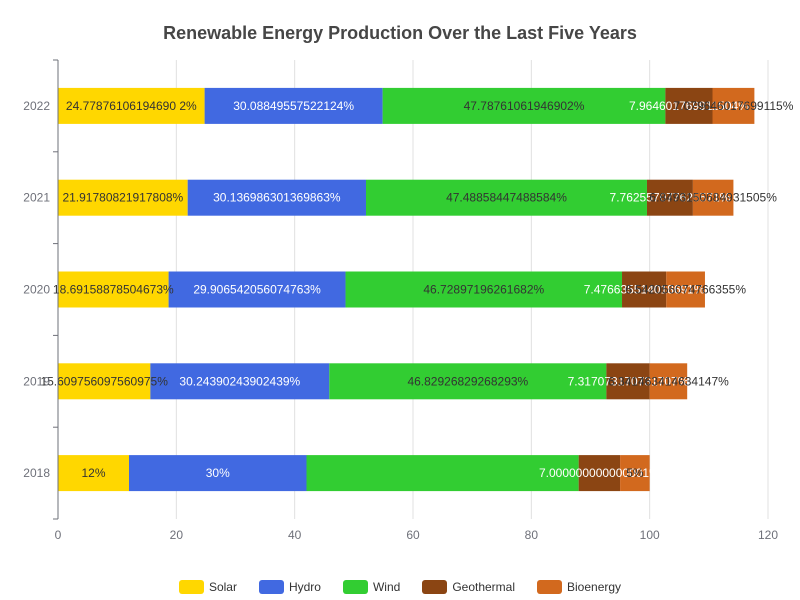 This screenshot has height=600, width=800. Describe the element at coordinates (295, 535) in the screenshot. I see `x-tick-label: 40` at that location.